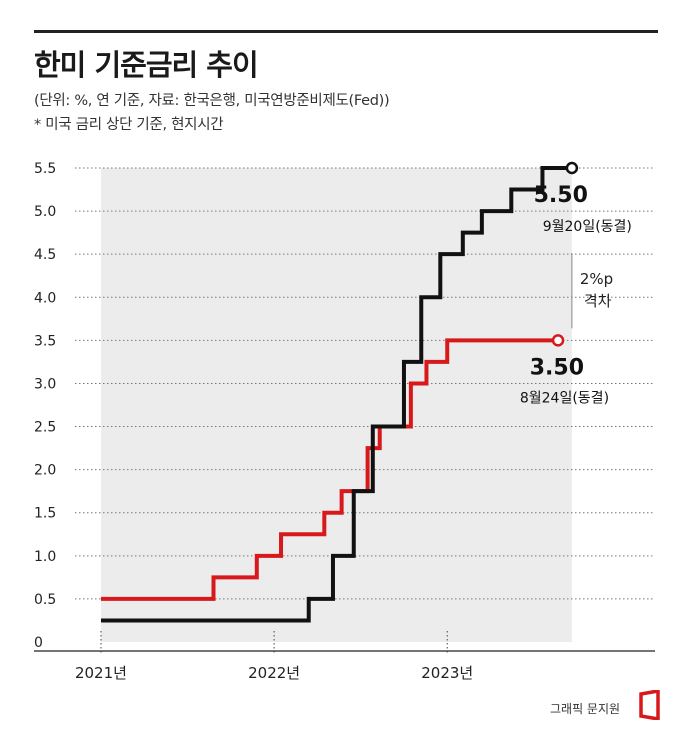  Describe the element at coordinates (564, 398) in the screenshot. I see `korea-end-date: 8월24일(동결)` at that location.